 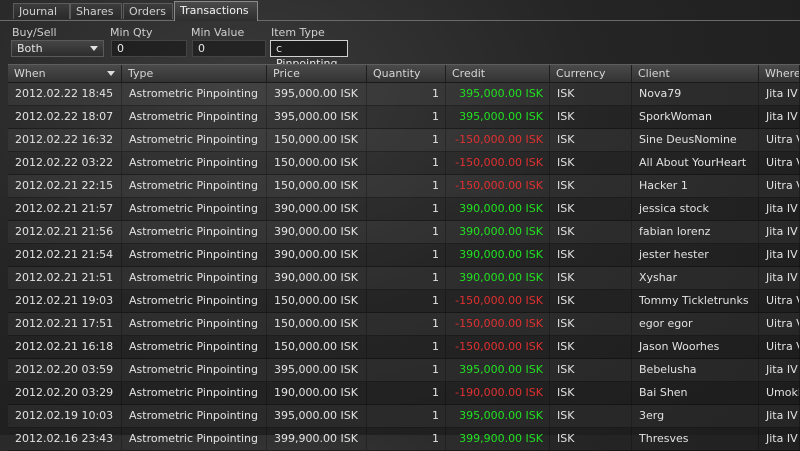 What do you see at coordinates (65, 301) in the screenshot?
I see `cell-when: 2012.02.21 19:03` at bounding box center [65, 301].